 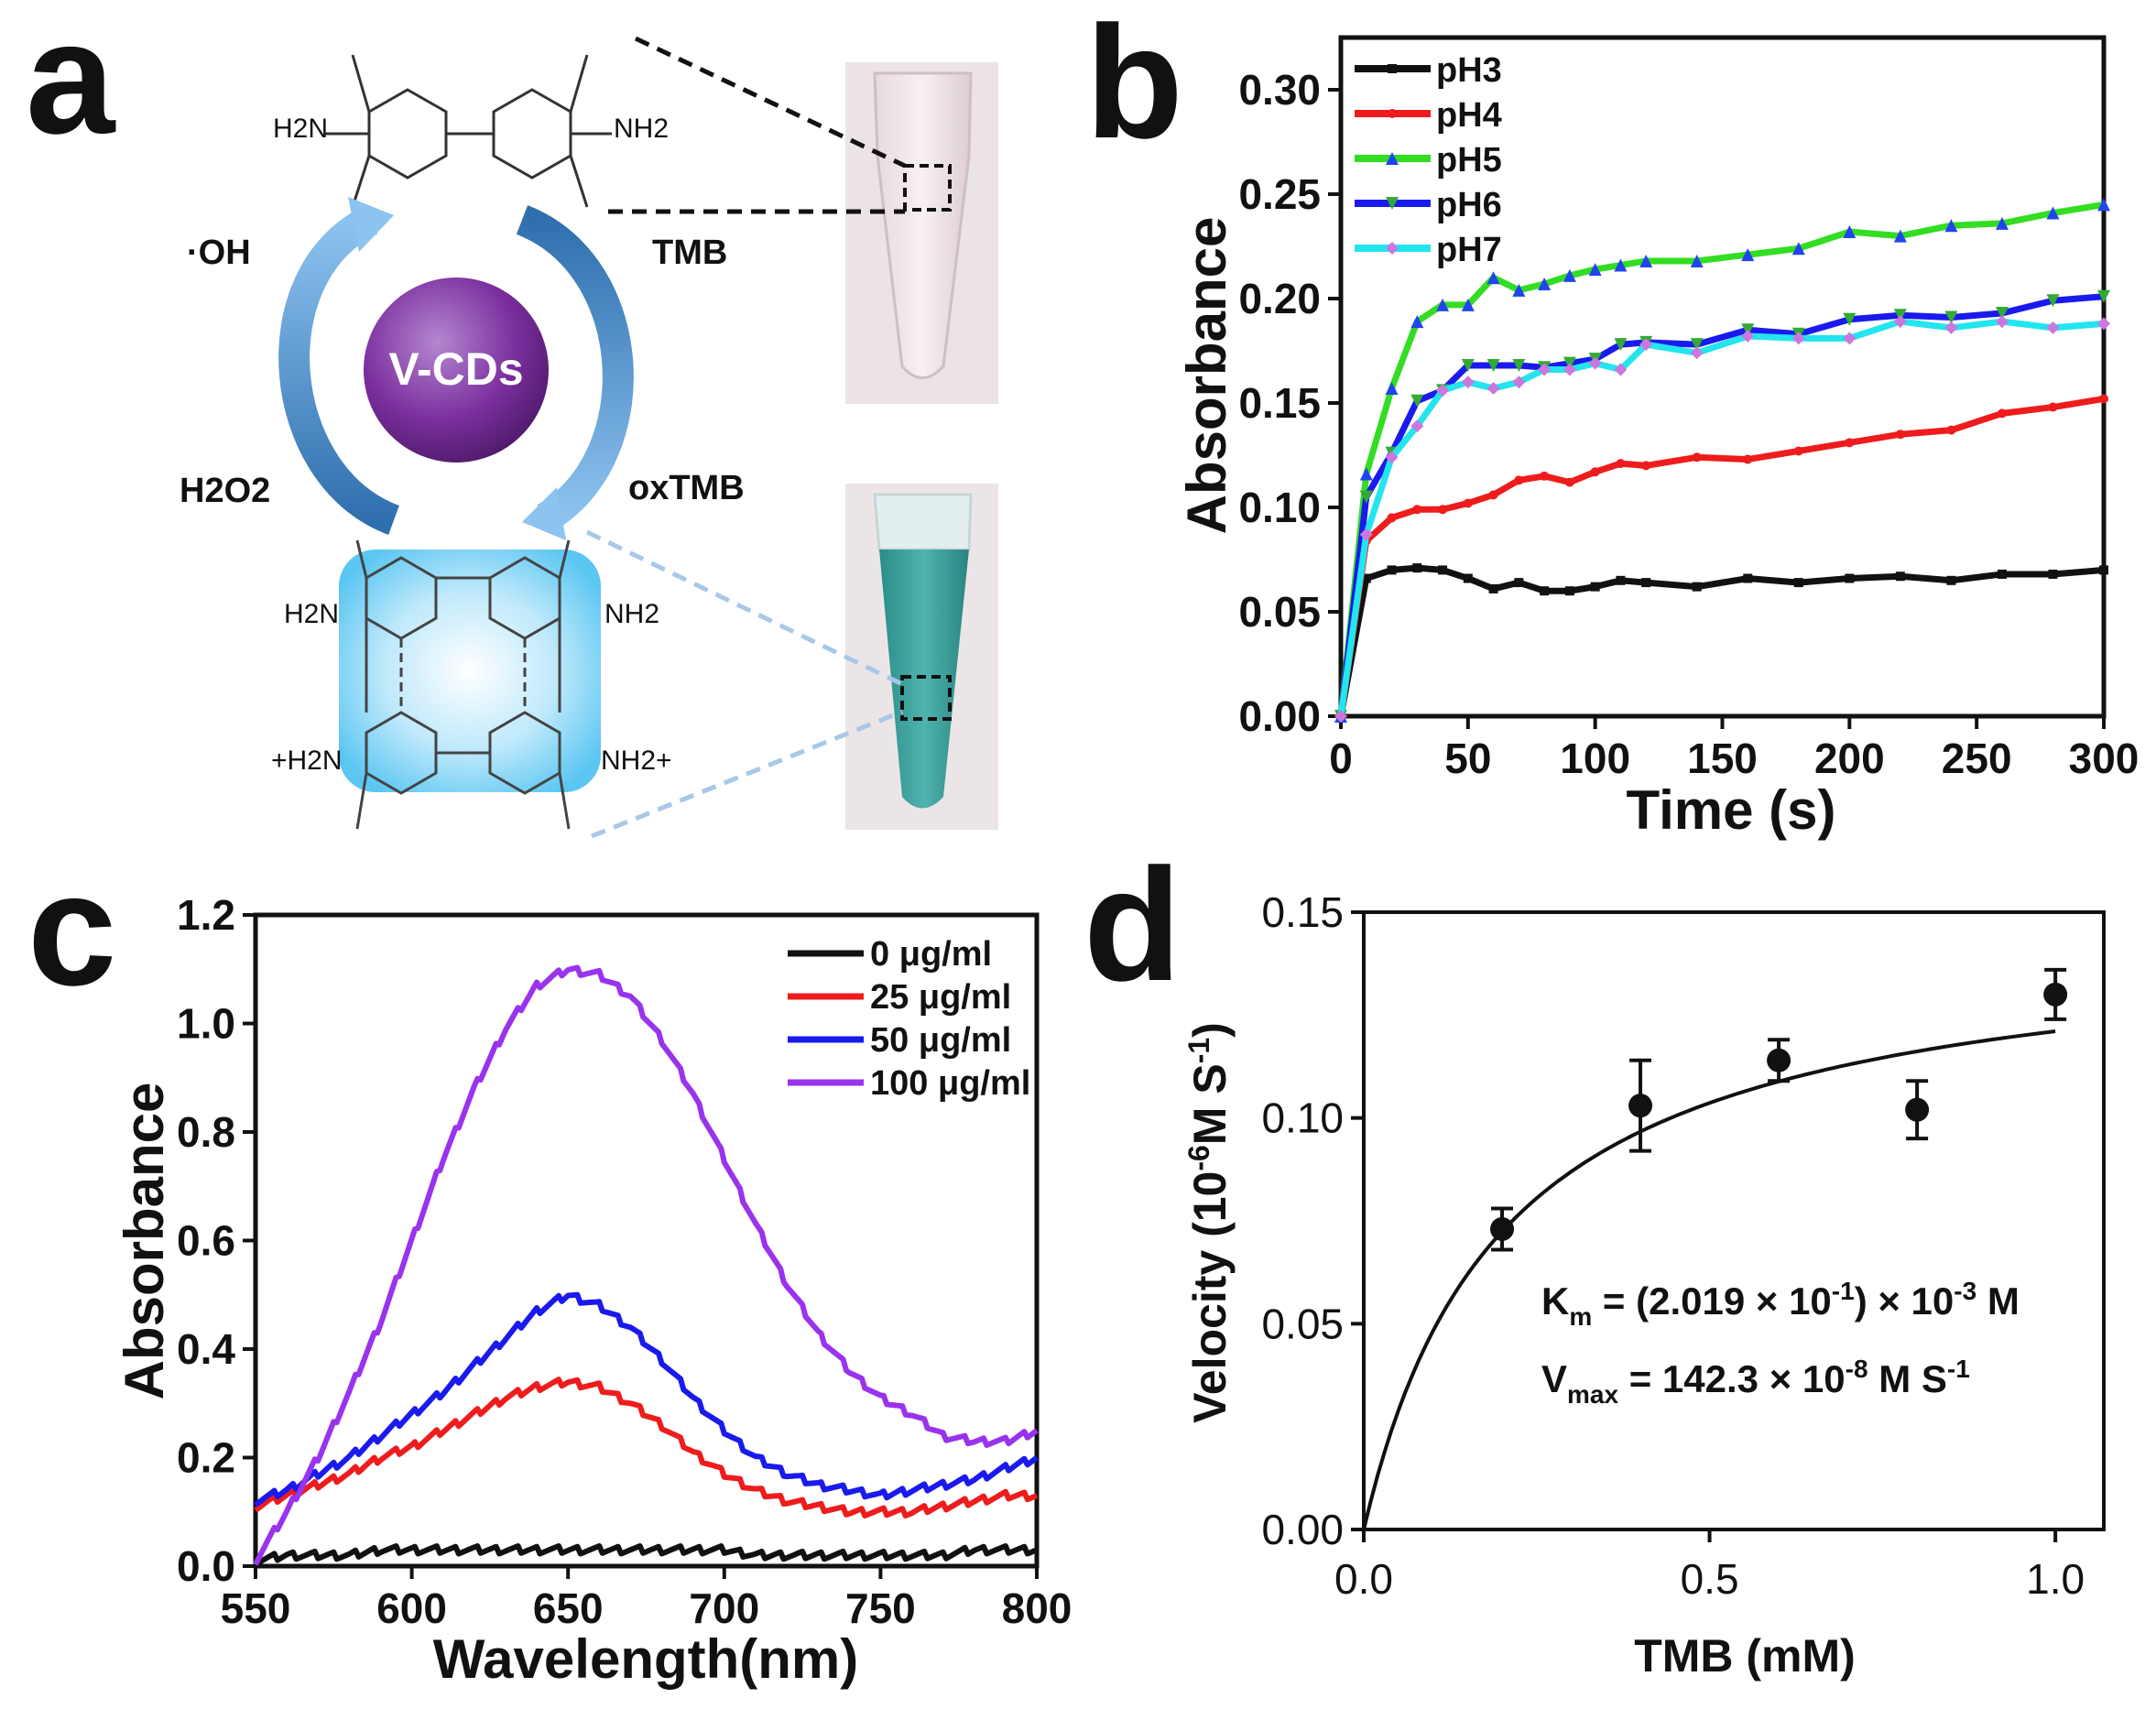 What do you see at coordinates (940, 997) in the screenshot?
I see `legend-label: 25 μg/ml` at bounding box center [940, 997].